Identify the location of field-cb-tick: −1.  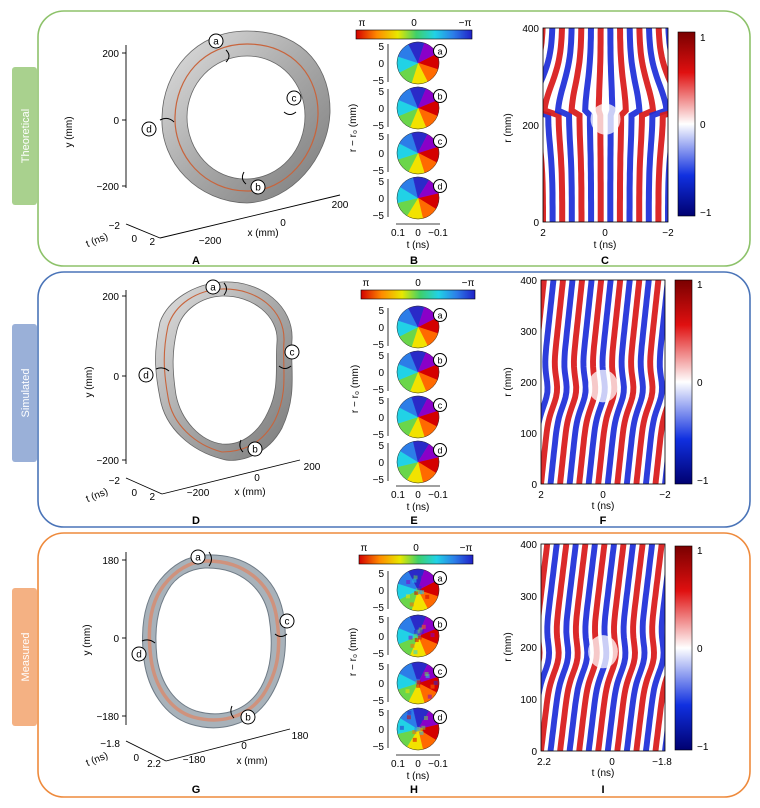
(703, 747).